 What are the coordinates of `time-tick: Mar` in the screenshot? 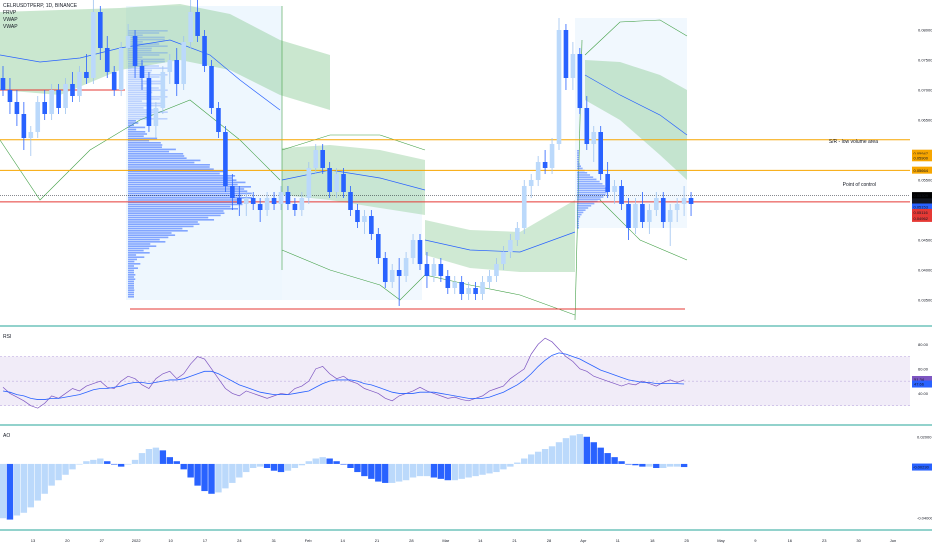 It's located at (446, 540).